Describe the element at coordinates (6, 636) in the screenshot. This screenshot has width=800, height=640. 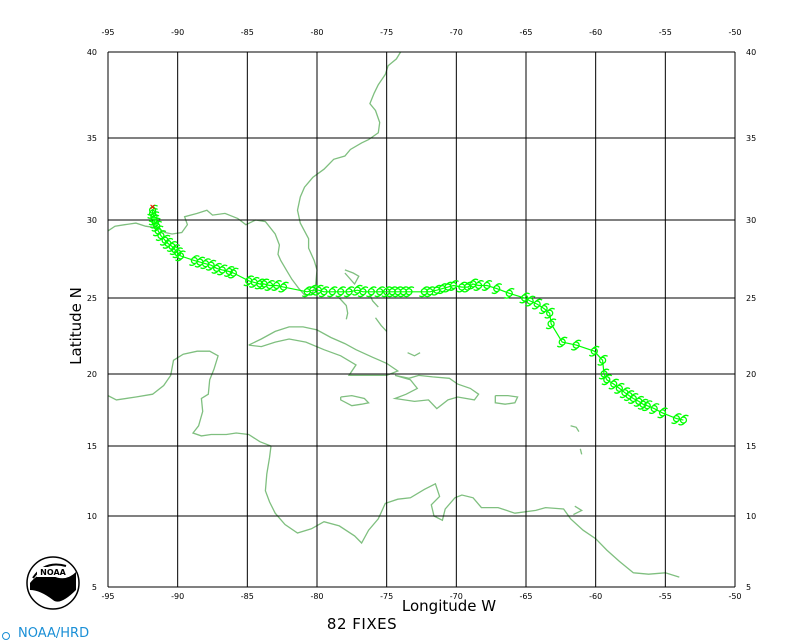
I see `credit-bullet-icon` at that location.